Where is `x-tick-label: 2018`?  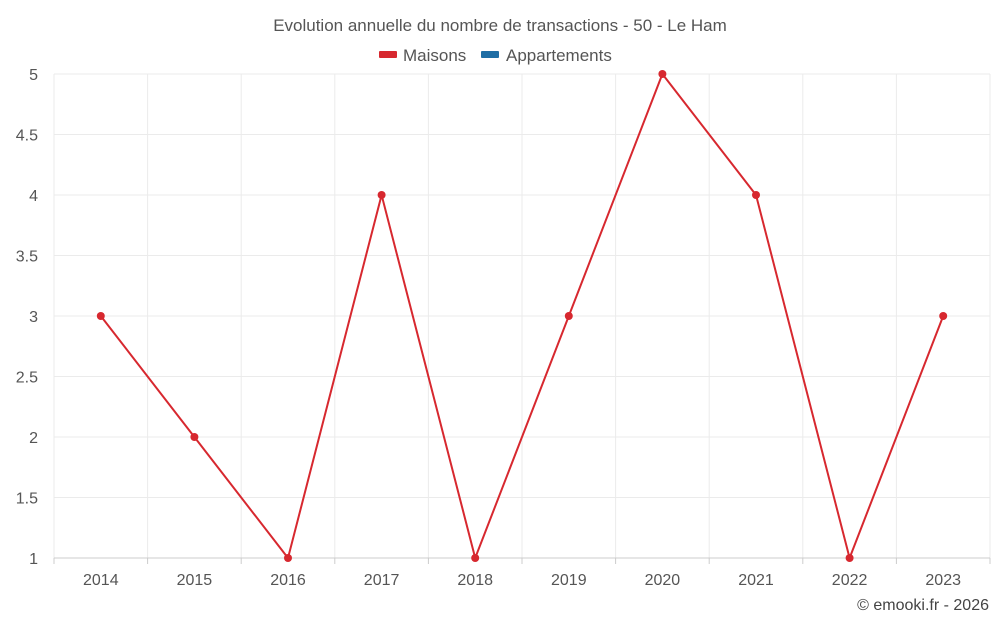 x-tick-label: 2018 is located at coordinates (475, 580).